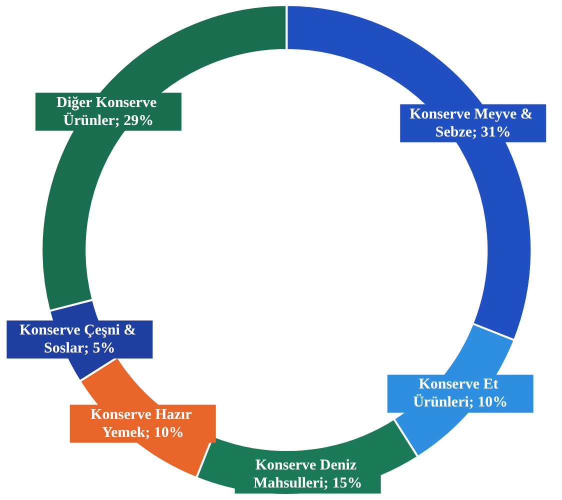 The height and width of the screenshot is (500, 562). What do you see at coordinates (473, 123) in the screenshot?
I see `slice-label: Konserve Meyve & Sebze; 31%` at bounding box center [473, 123].